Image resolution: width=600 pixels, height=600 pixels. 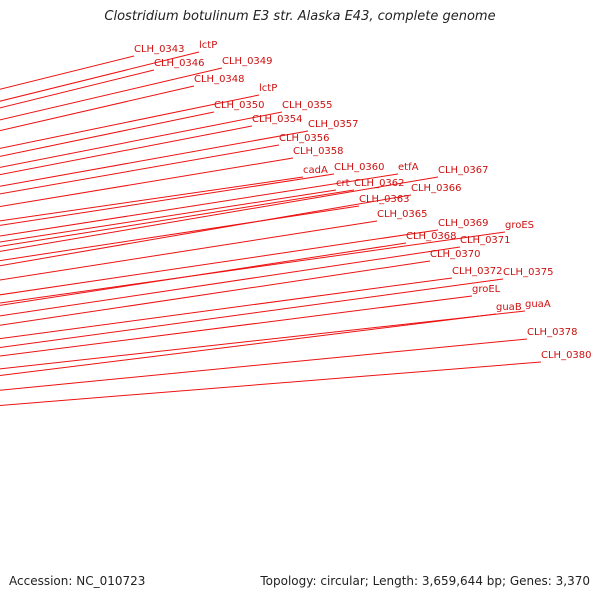 I want to click on gene-label: CLH_0350, so click(x=239, y=105).